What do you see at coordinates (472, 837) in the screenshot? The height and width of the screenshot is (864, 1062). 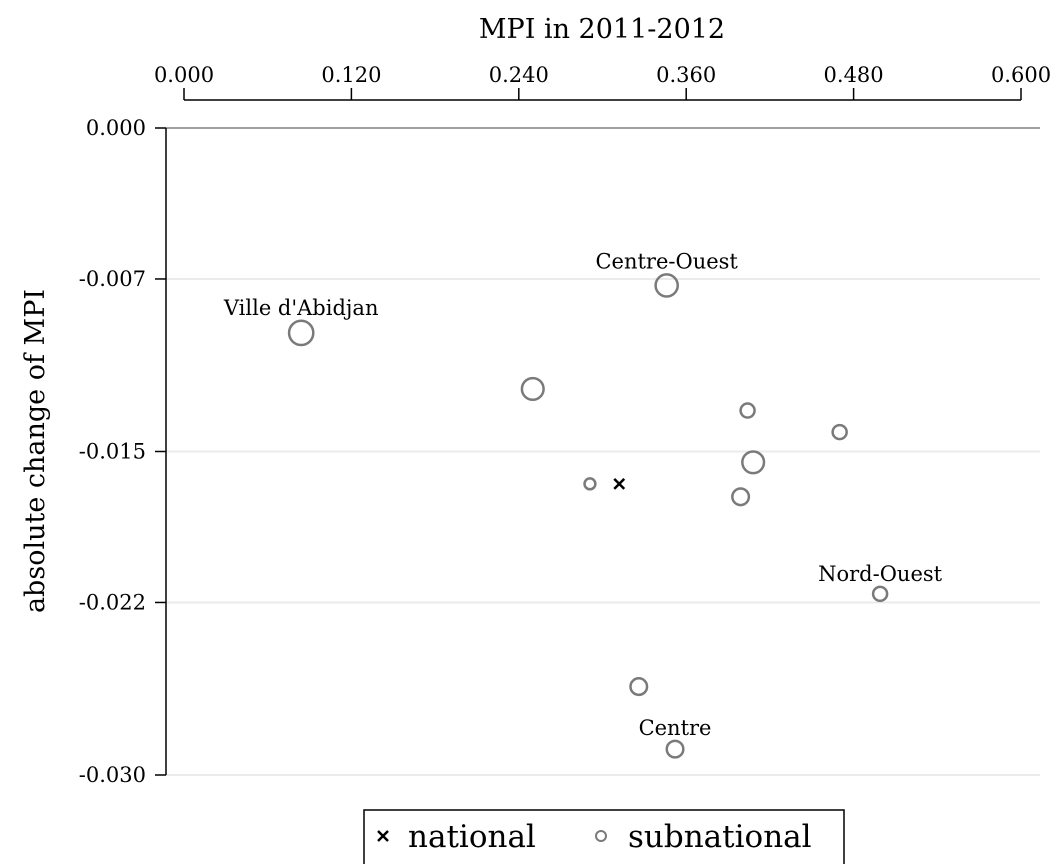 I see `legend-national-label: national` at bounding box center [472, 837].